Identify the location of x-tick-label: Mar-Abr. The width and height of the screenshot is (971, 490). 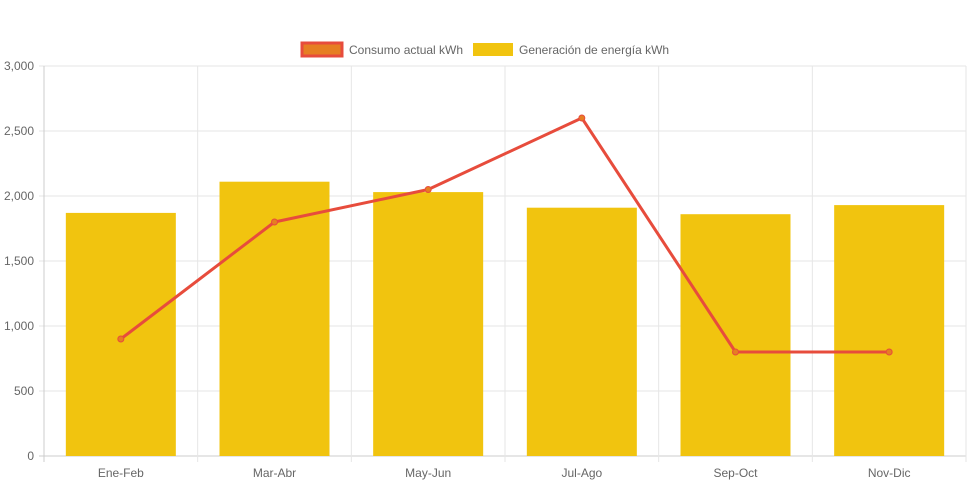
(274, 473).